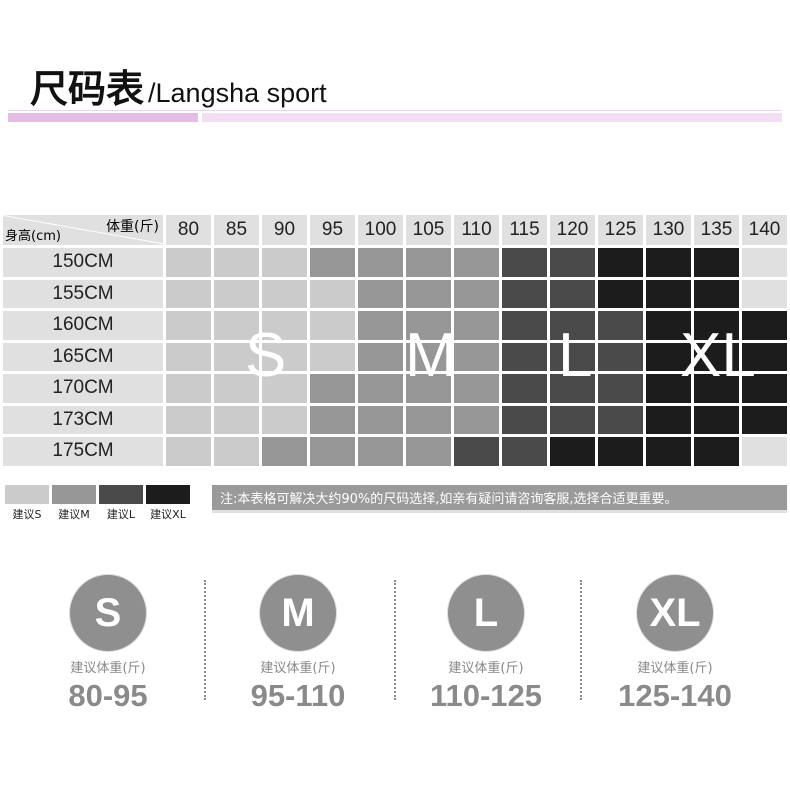  What do you see at coordinates (298, 613) in the screenshot?
I see `size-circle: M` at bounding box center [298, 613].